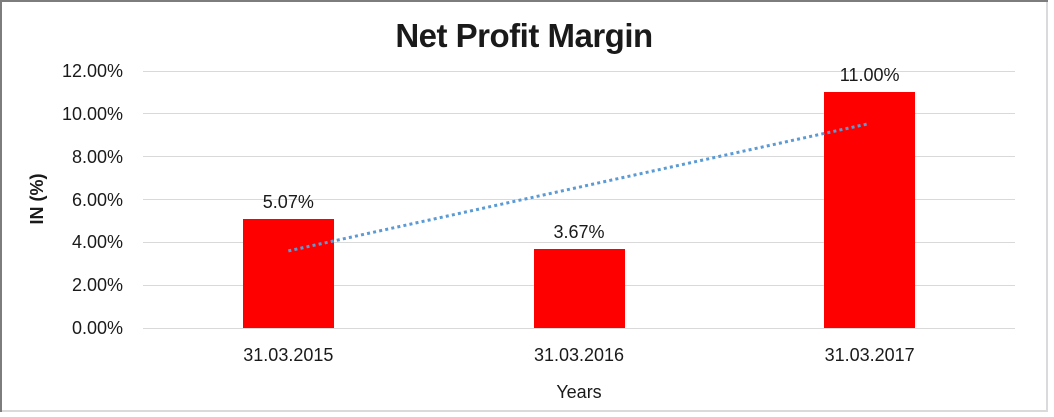 This screenshot has width=1054, height=417. Describe the element at coordinates (92, 71) in the screenshot. I see `y-tick-label: 12.00%` at that location.